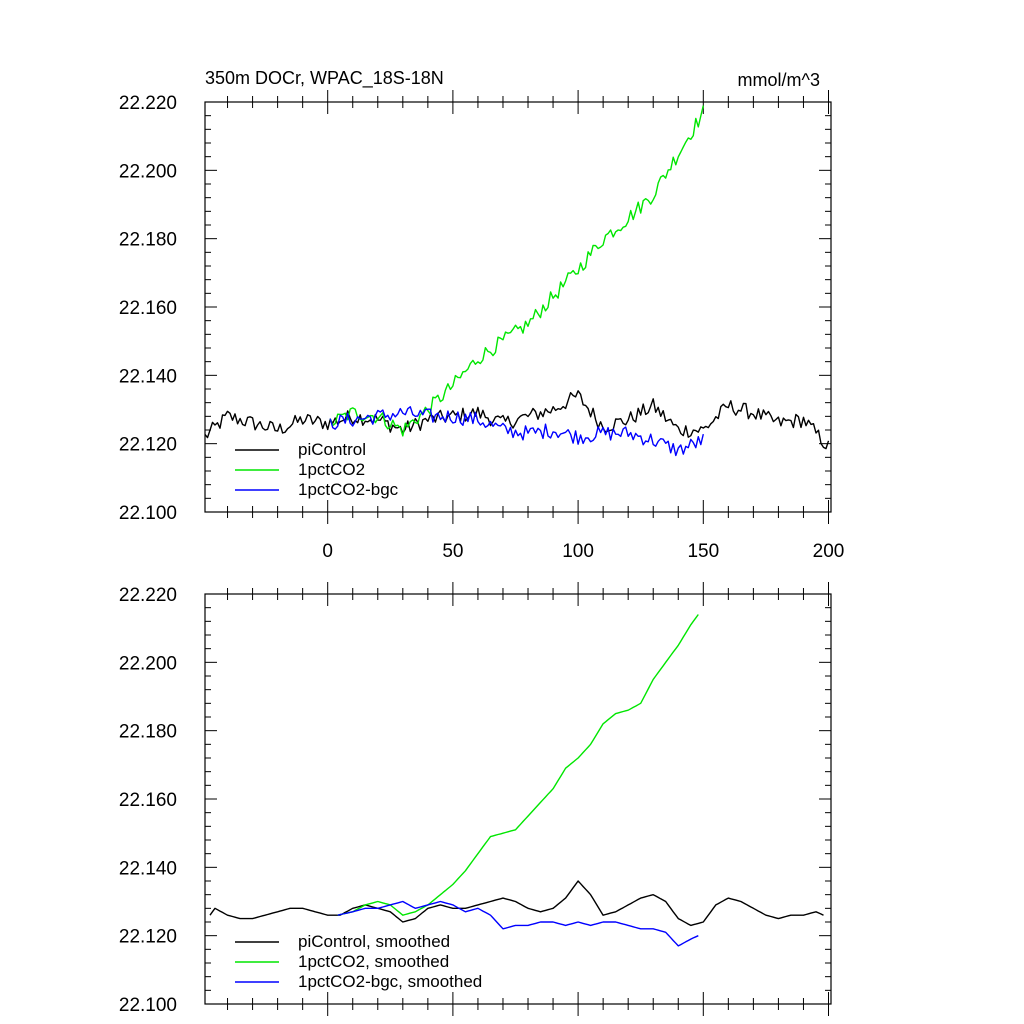  What do you see at coordinates (516, 431) in the screenshot?
I see `series-line-1pctco2-bgc` at bounding box center [516, 431].